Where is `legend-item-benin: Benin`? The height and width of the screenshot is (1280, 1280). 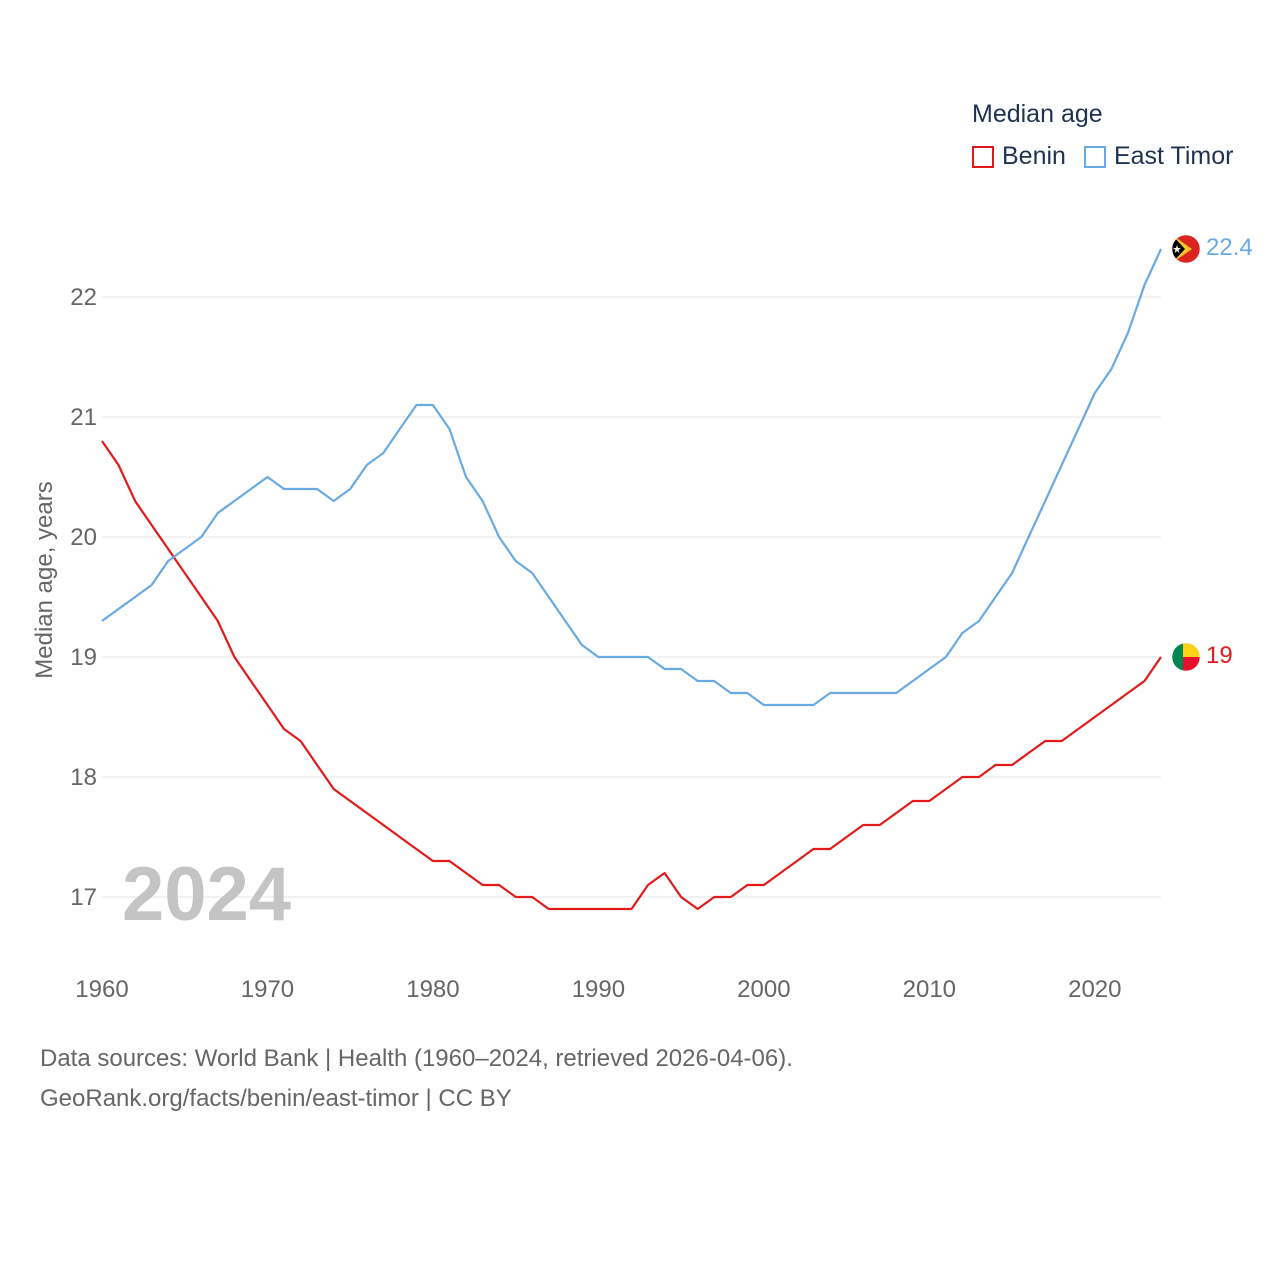
legend-item-benin: Benin is located at coordinates (1019, 156).